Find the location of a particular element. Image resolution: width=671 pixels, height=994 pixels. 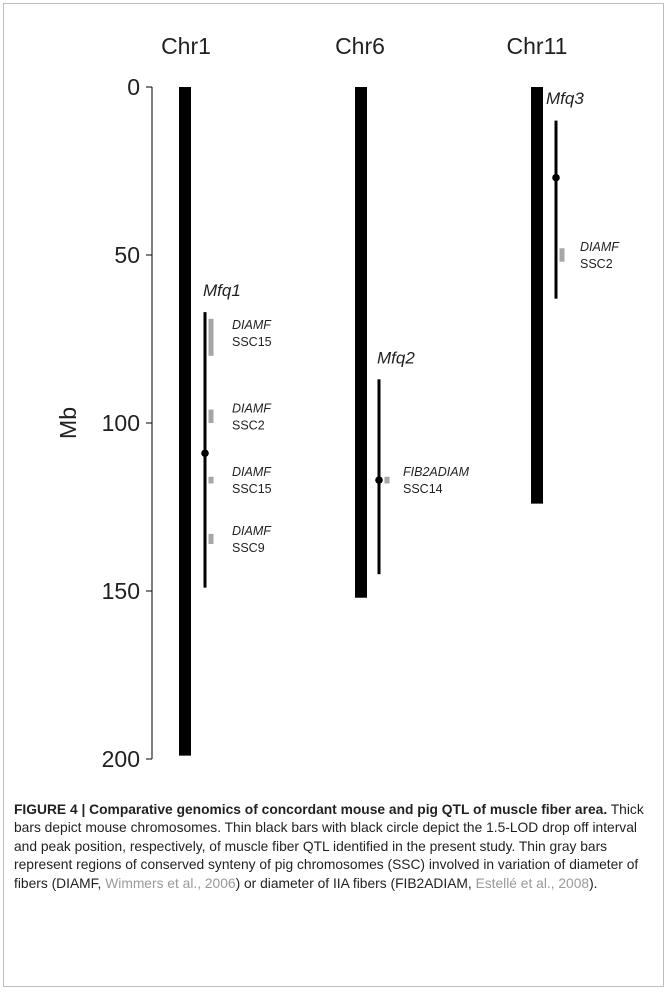

y-tick-label: 50 is located at coordinates (127, 255).